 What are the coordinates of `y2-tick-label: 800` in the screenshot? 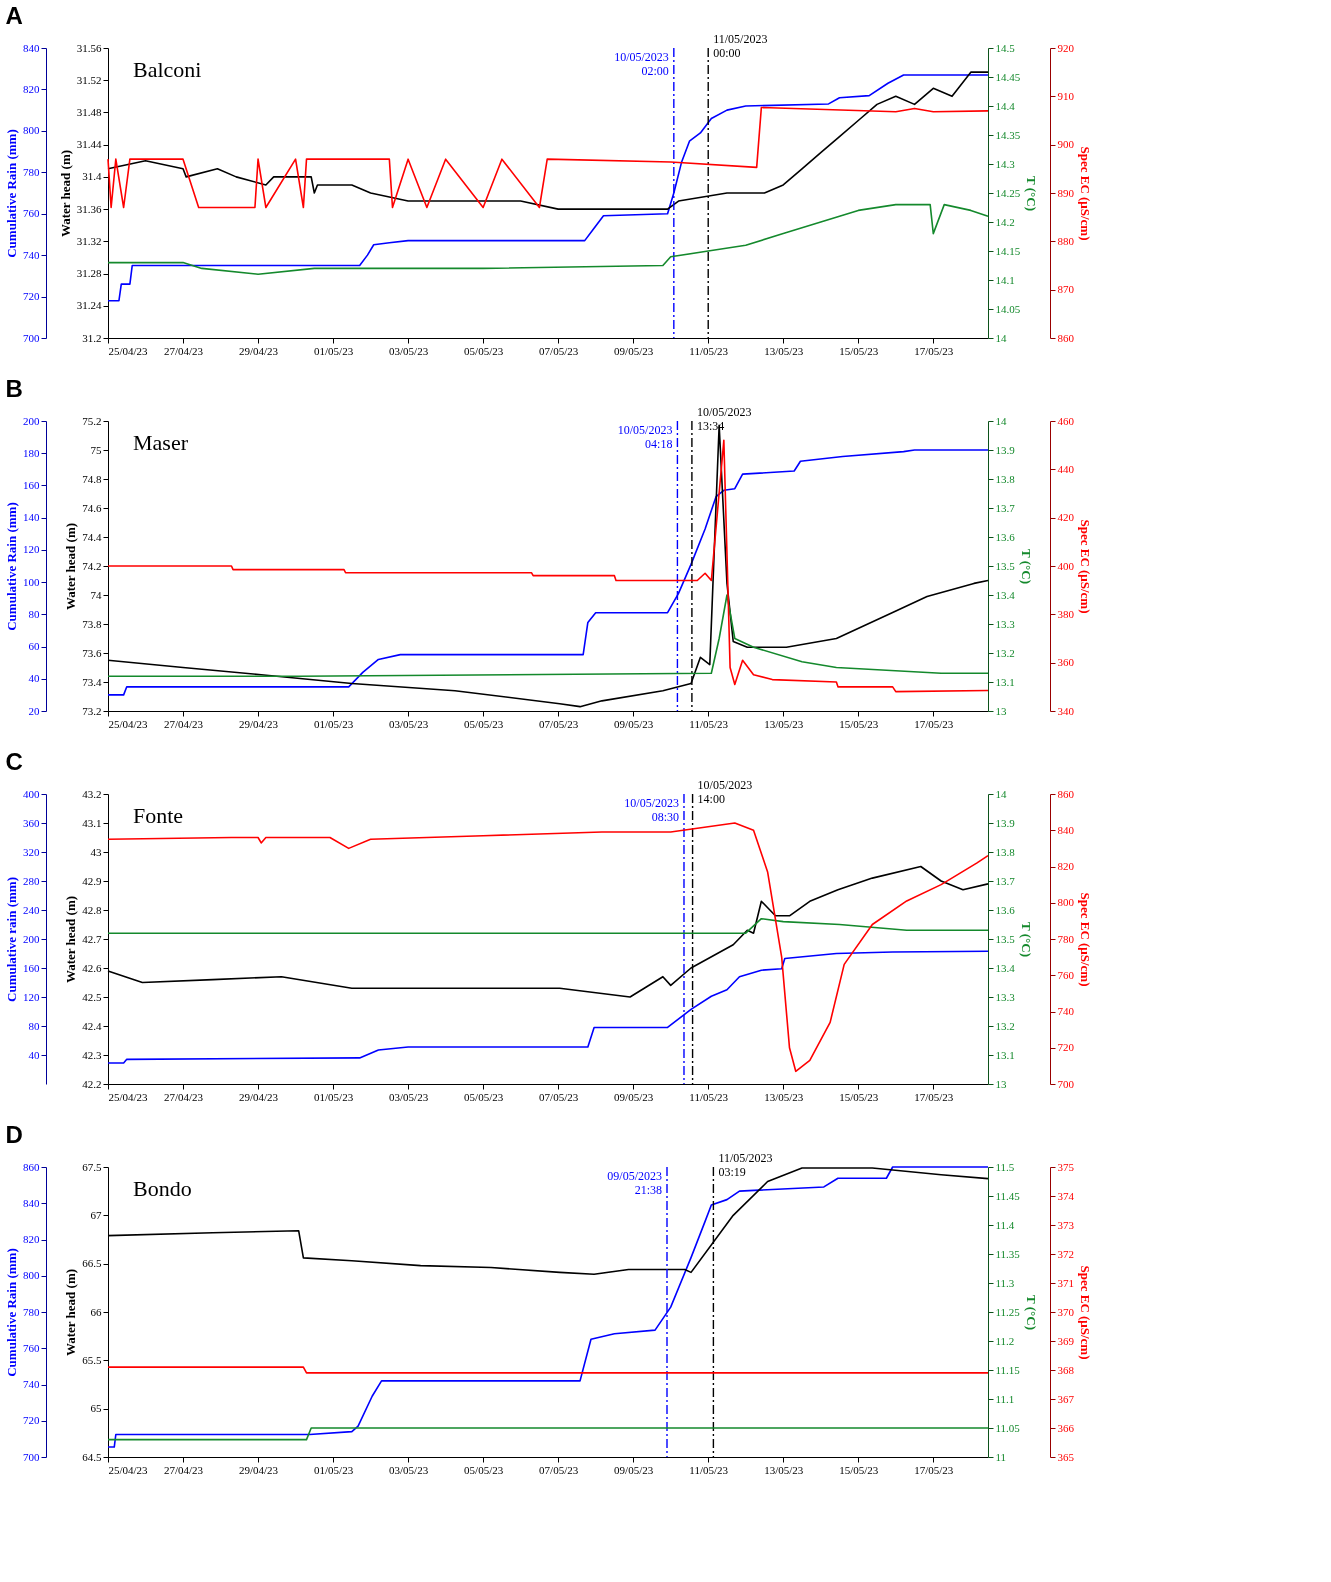 It's located at (1066, 902).